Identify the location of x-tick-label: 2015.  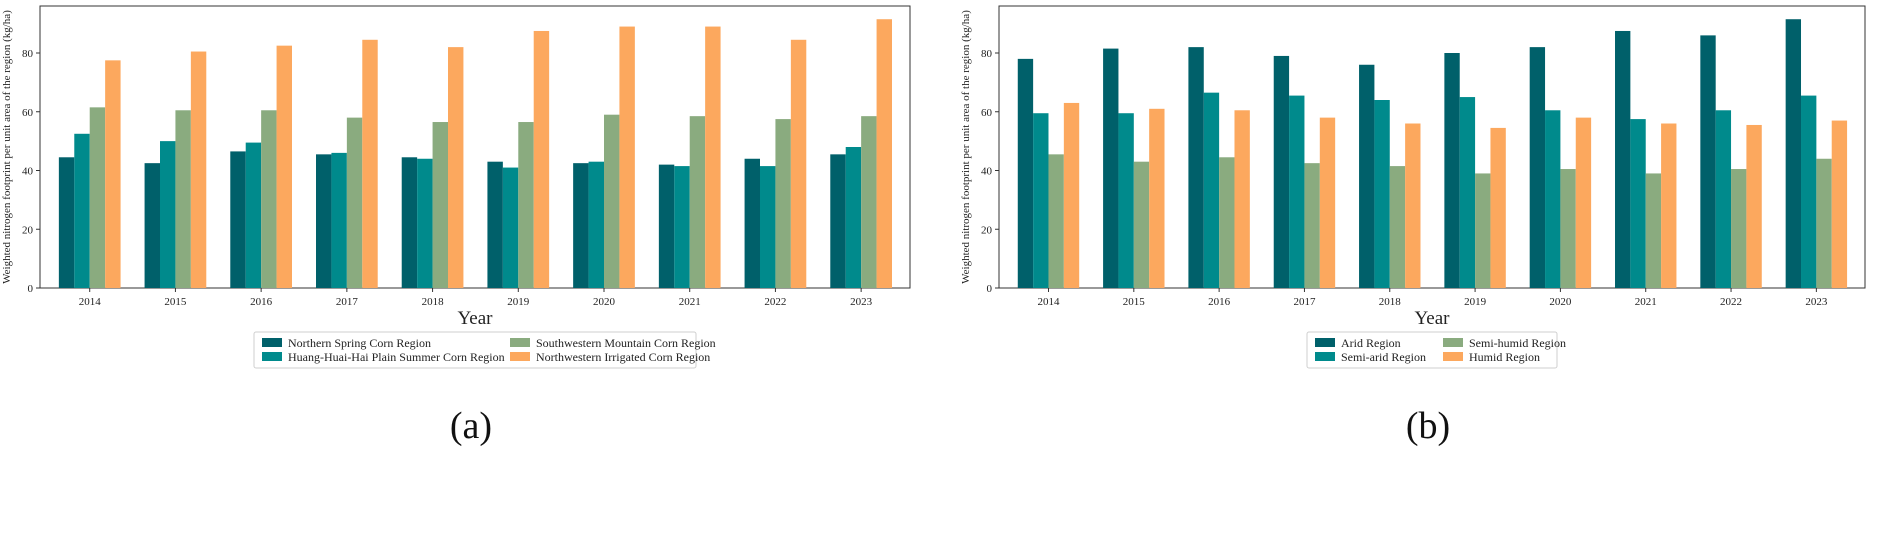
(1134, 302).